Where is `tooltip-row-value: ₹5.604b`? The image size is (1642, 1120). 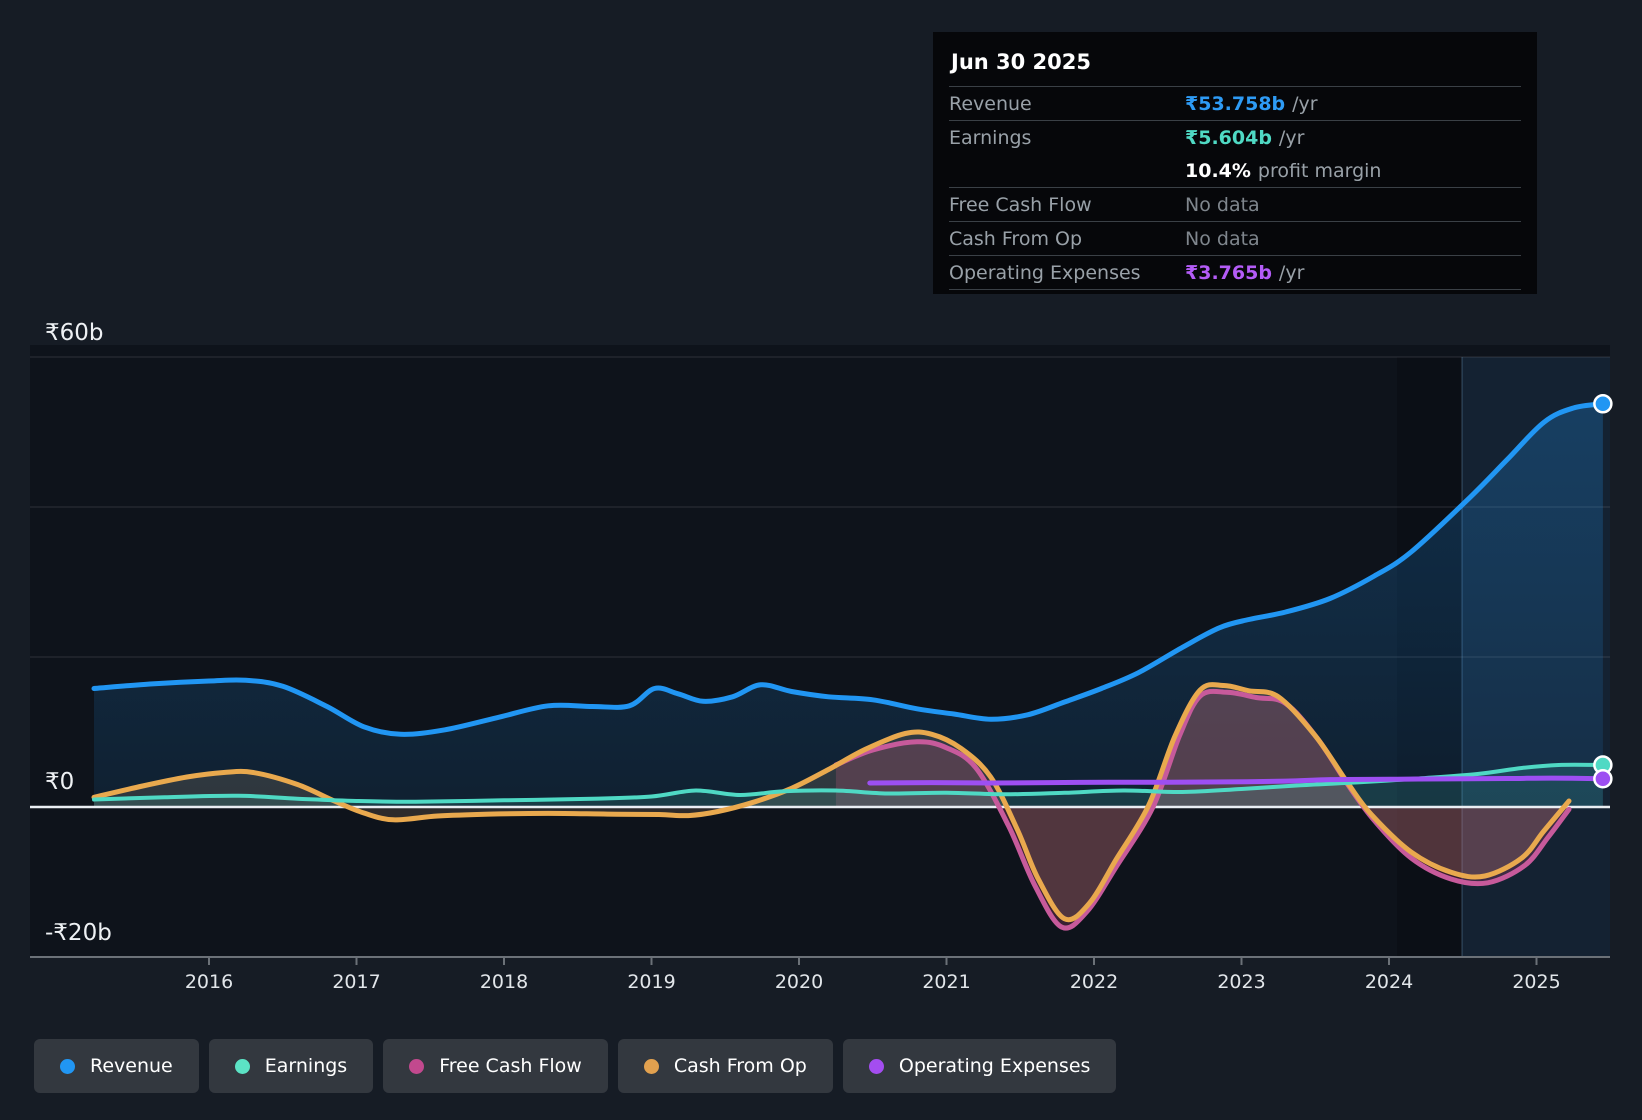 tooltip-row-value: ₹5.604b is located at coordinates (1228, 137).